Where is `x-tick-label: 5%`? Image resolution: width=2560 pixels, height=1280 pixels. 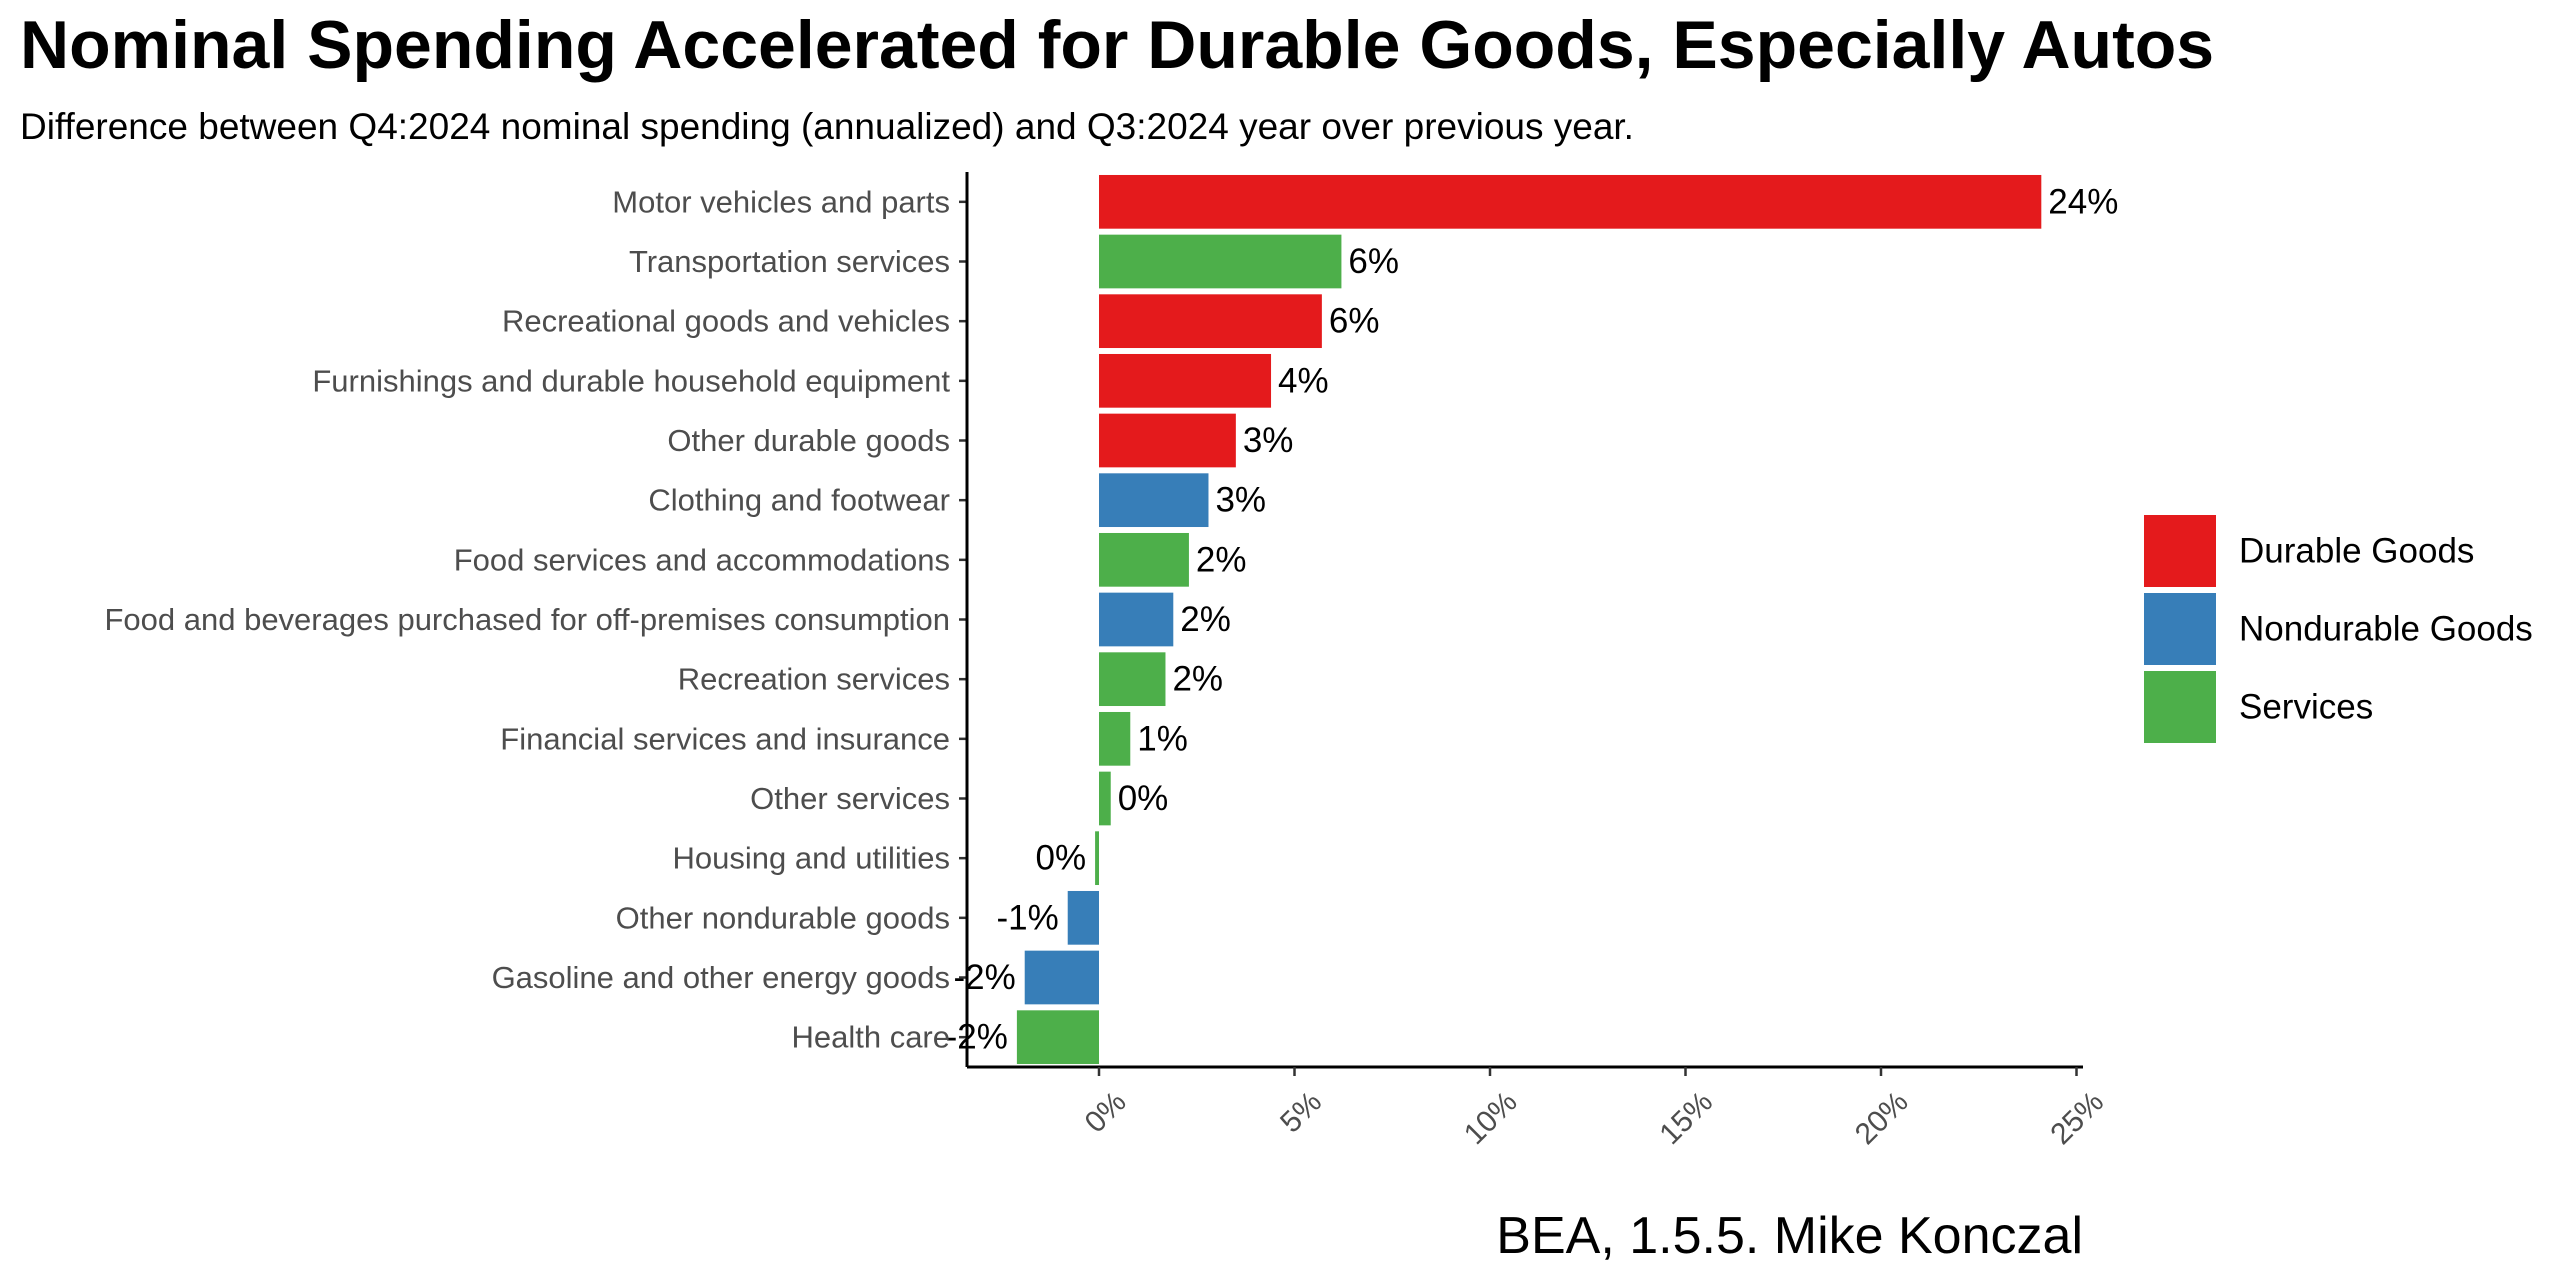
x-tick-label: 5% is located at coordinates (1301, 1112).